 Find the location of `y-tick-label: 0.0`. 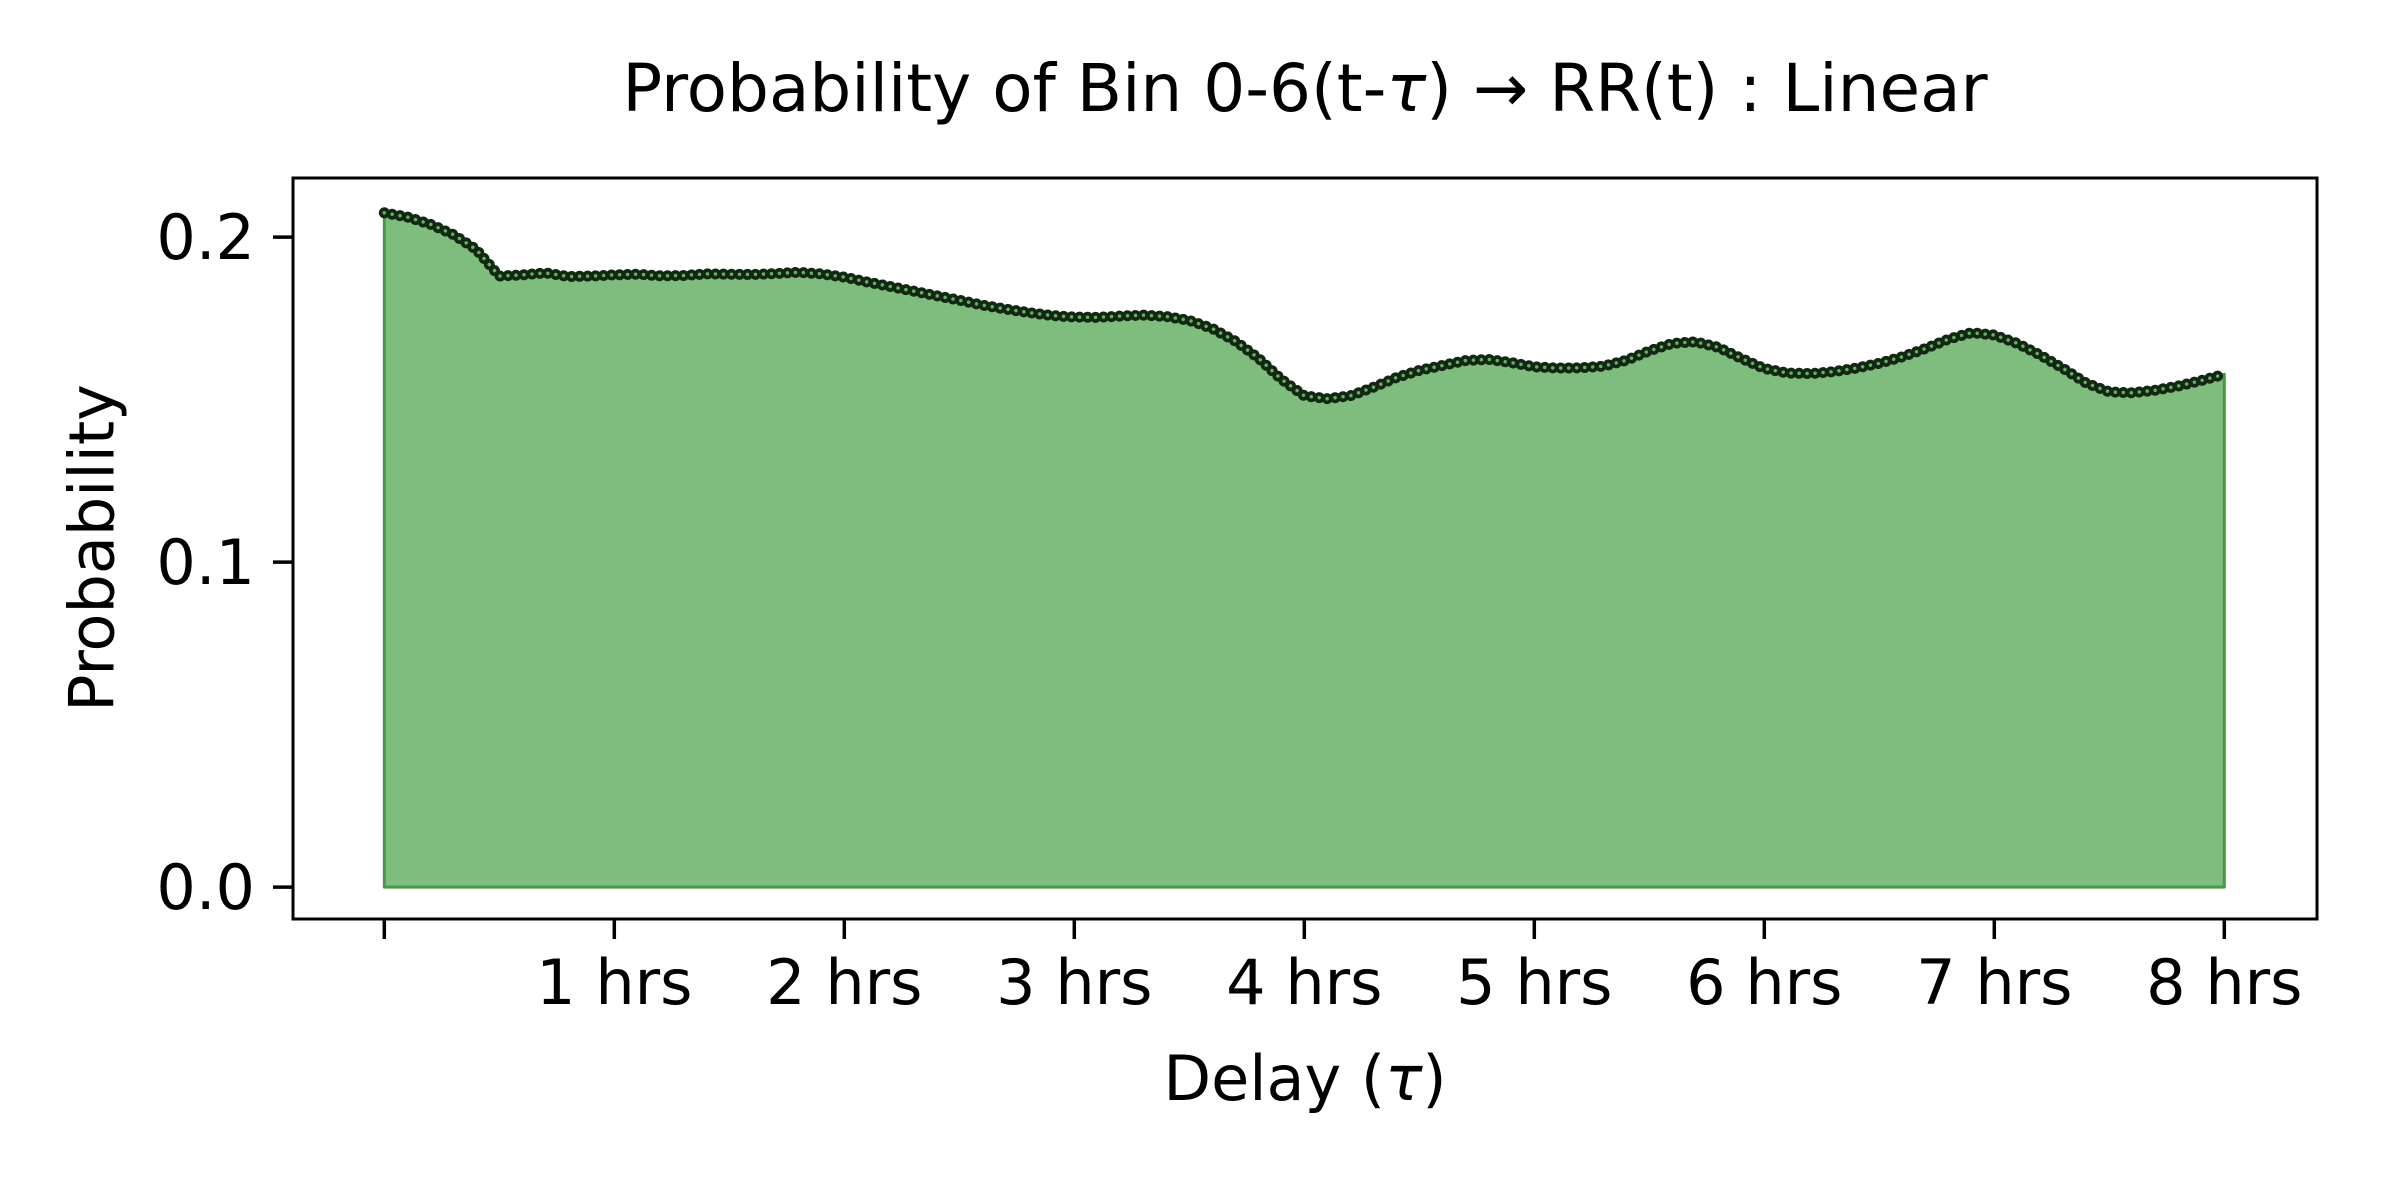

y-tick-label: 0.0 is located at coordinates (205, 887).